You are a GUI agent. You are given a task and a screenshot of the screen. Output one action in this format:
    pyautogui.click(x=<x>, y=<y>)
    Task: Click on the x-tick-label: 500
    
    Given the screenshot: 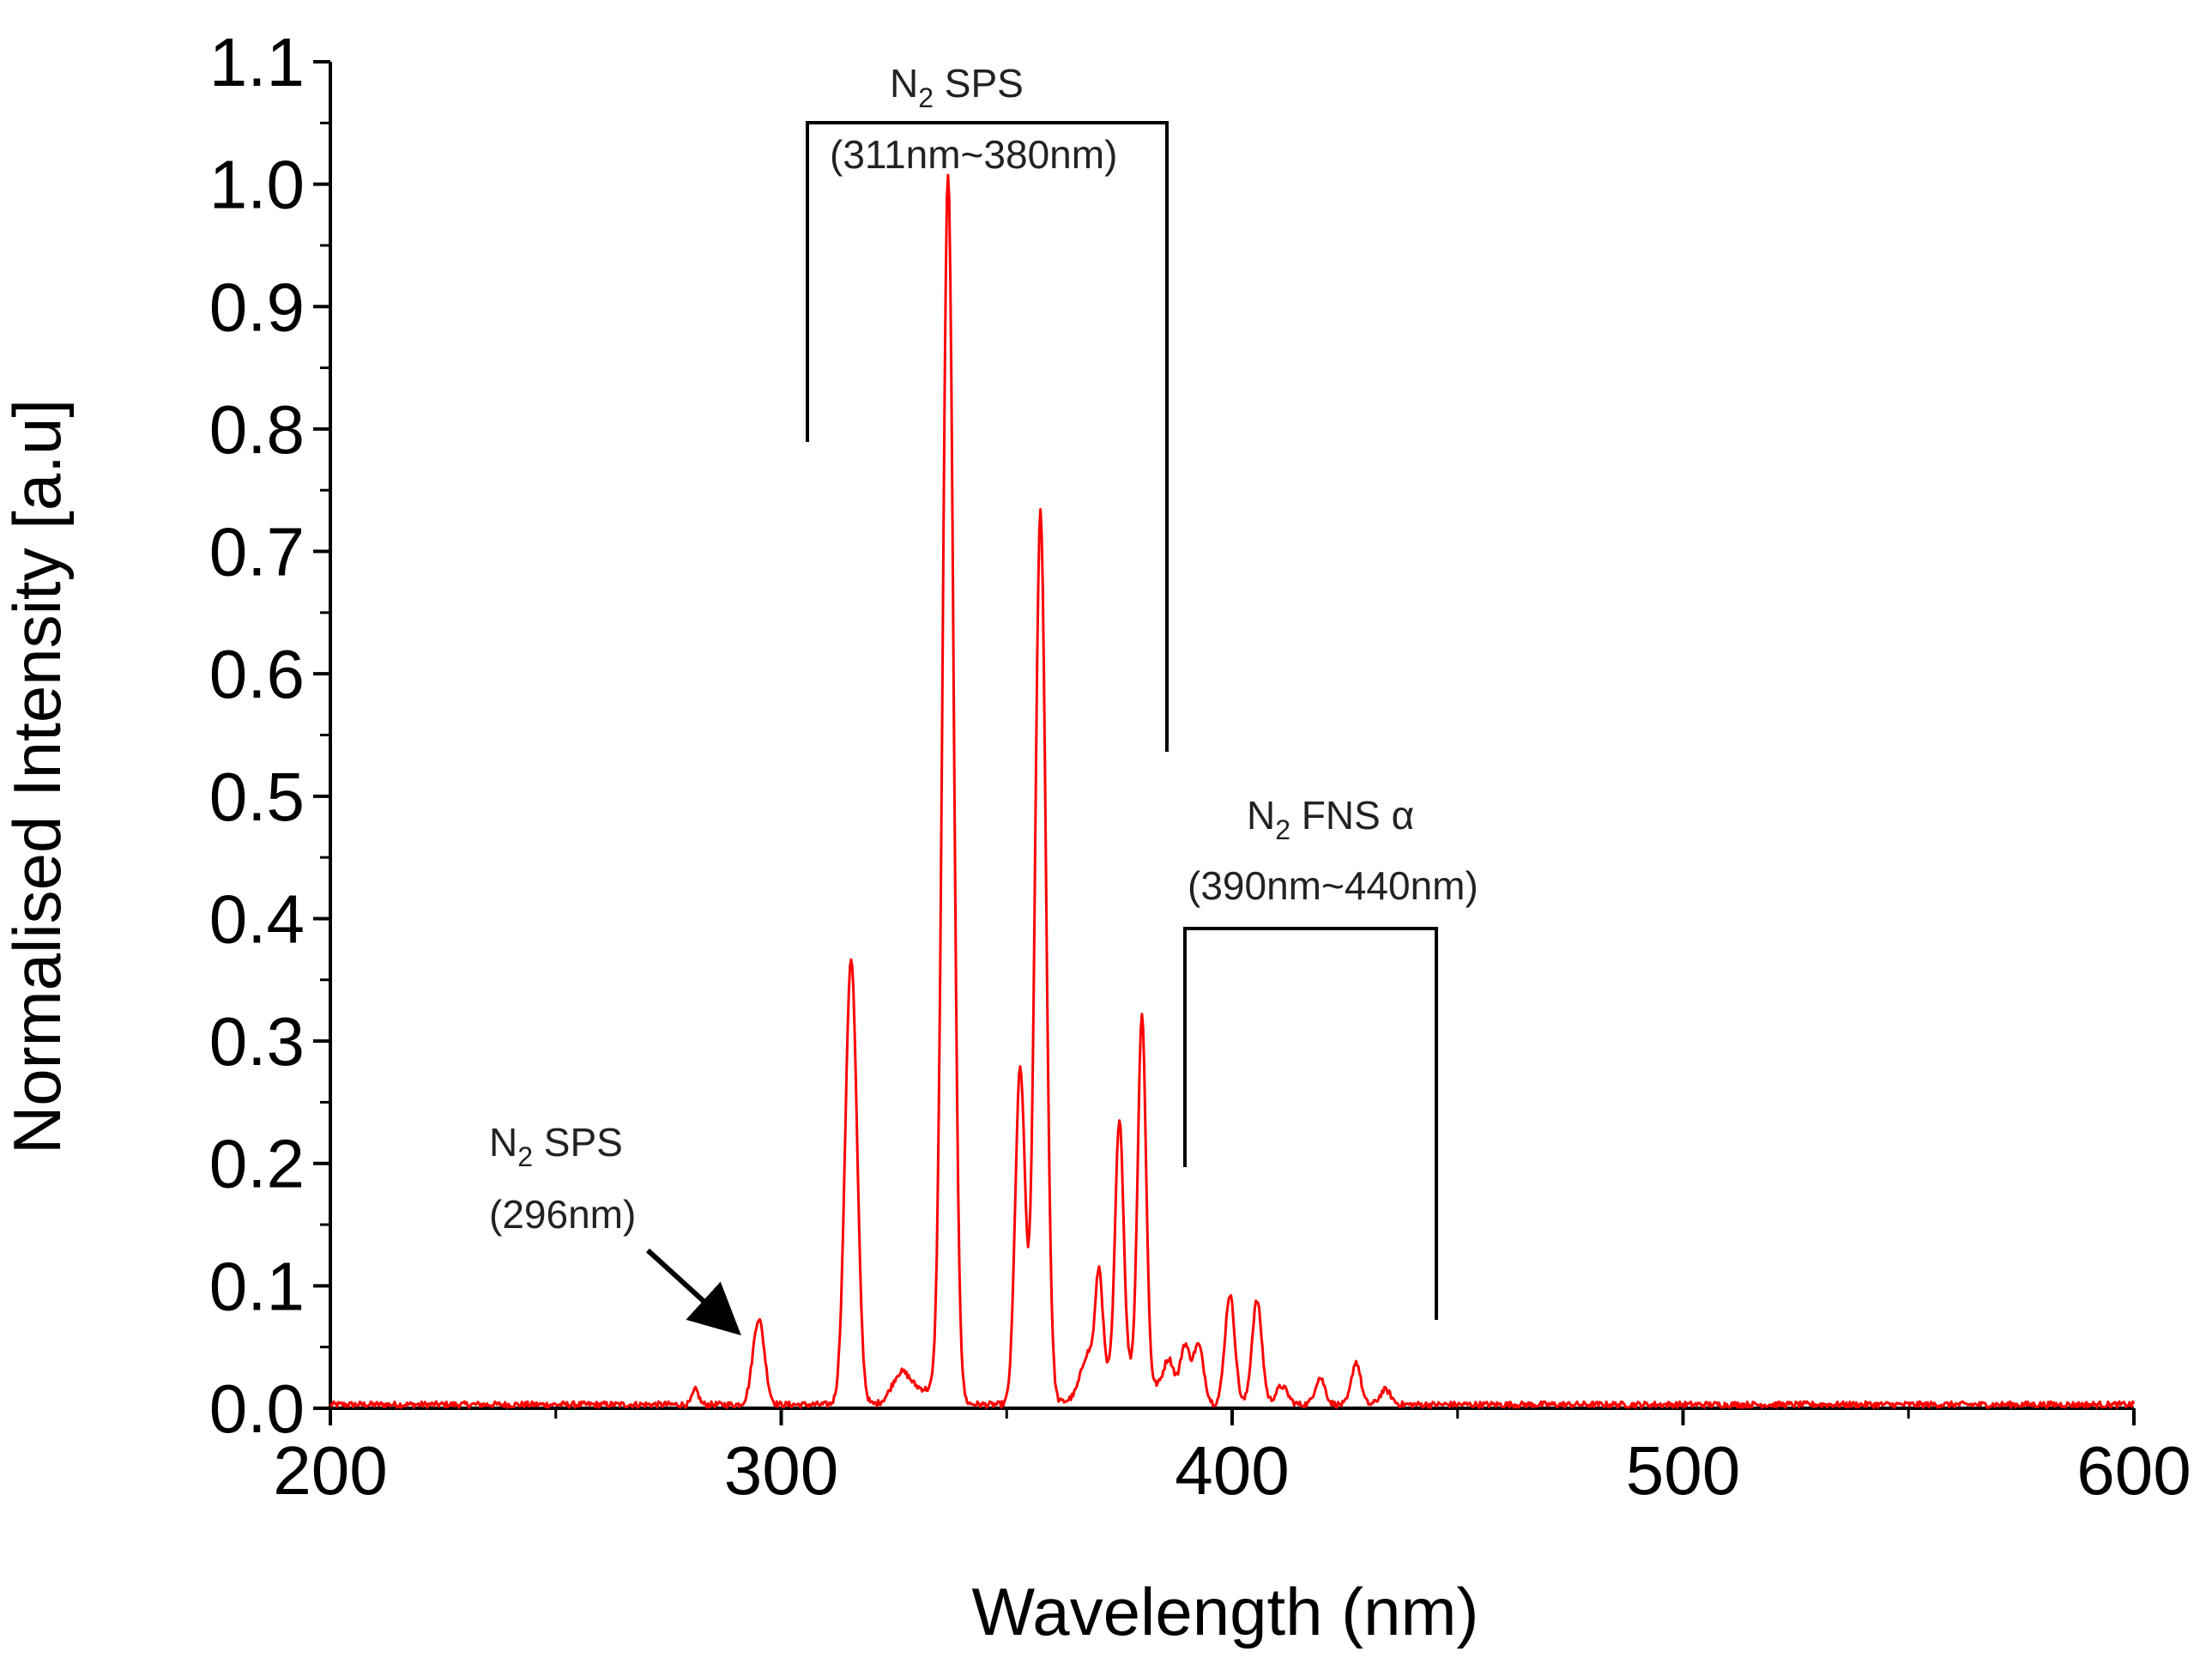 What is the action you would take?
    pyautogui.click(x=1683, y=1470)
    